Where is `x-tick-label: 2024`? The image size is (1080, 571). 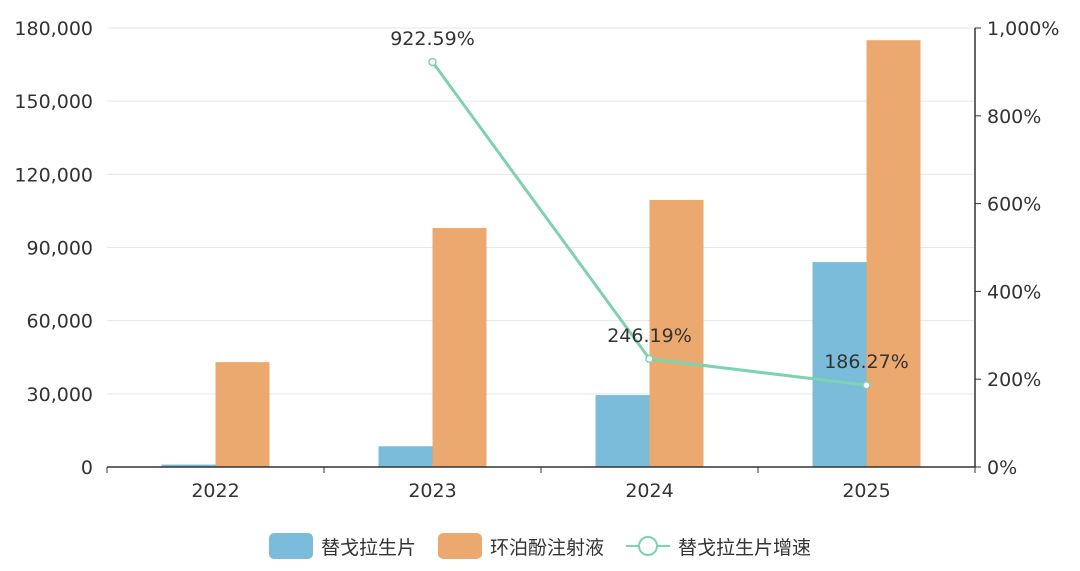
x-tick-label: 2024 is located at coordinates (649, 491).